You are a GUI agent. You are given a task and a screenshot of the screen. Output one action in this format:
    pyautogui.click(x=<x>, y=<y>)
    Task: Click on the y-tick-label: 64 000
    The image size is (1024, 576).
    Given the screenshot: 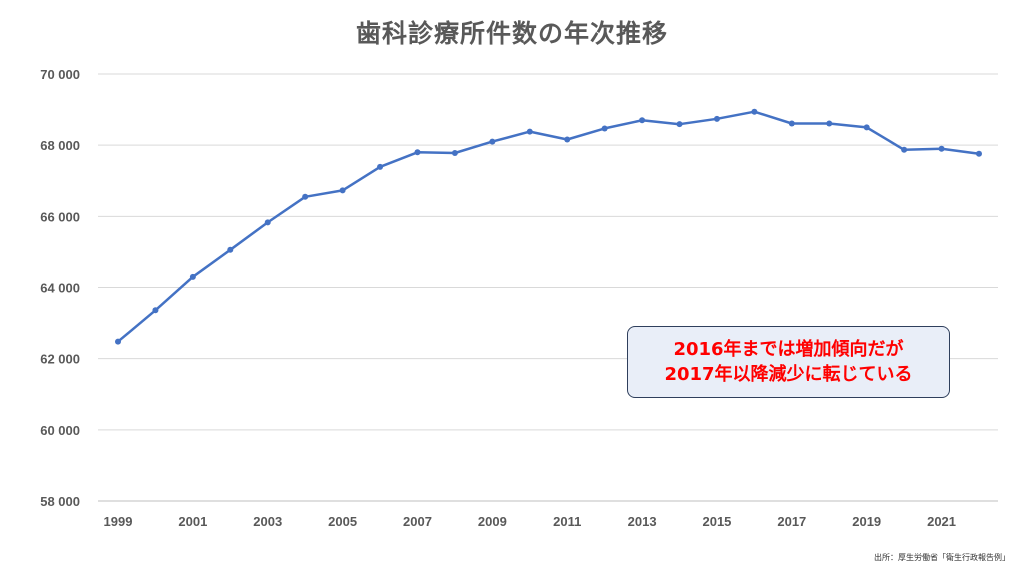 What is the action you would take?
    pyautogui.click(x=60, y=288)
    